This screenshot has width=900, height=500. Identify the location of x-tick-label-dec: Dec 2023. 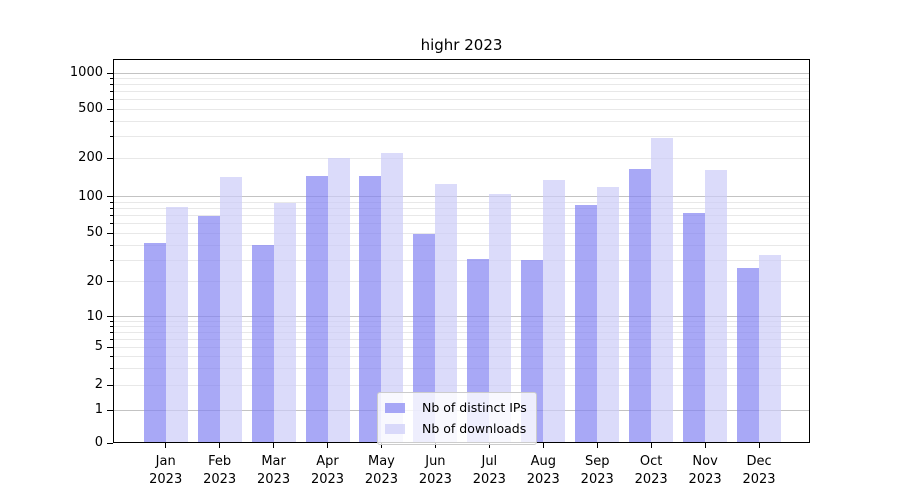
(759, 470).